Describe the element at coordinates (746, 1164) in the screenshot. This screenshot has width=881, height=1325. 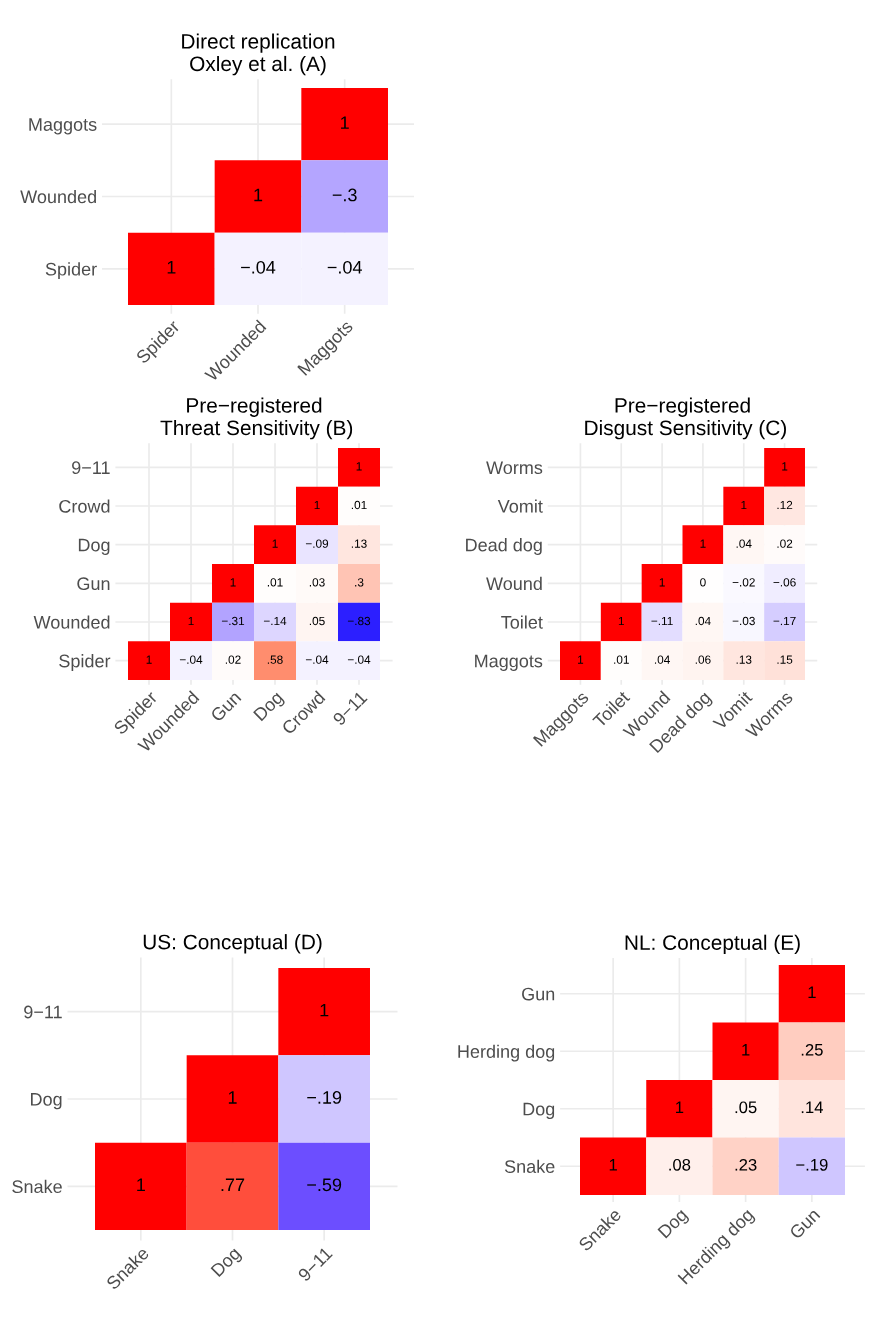
I see `data-label: .23` at that location.